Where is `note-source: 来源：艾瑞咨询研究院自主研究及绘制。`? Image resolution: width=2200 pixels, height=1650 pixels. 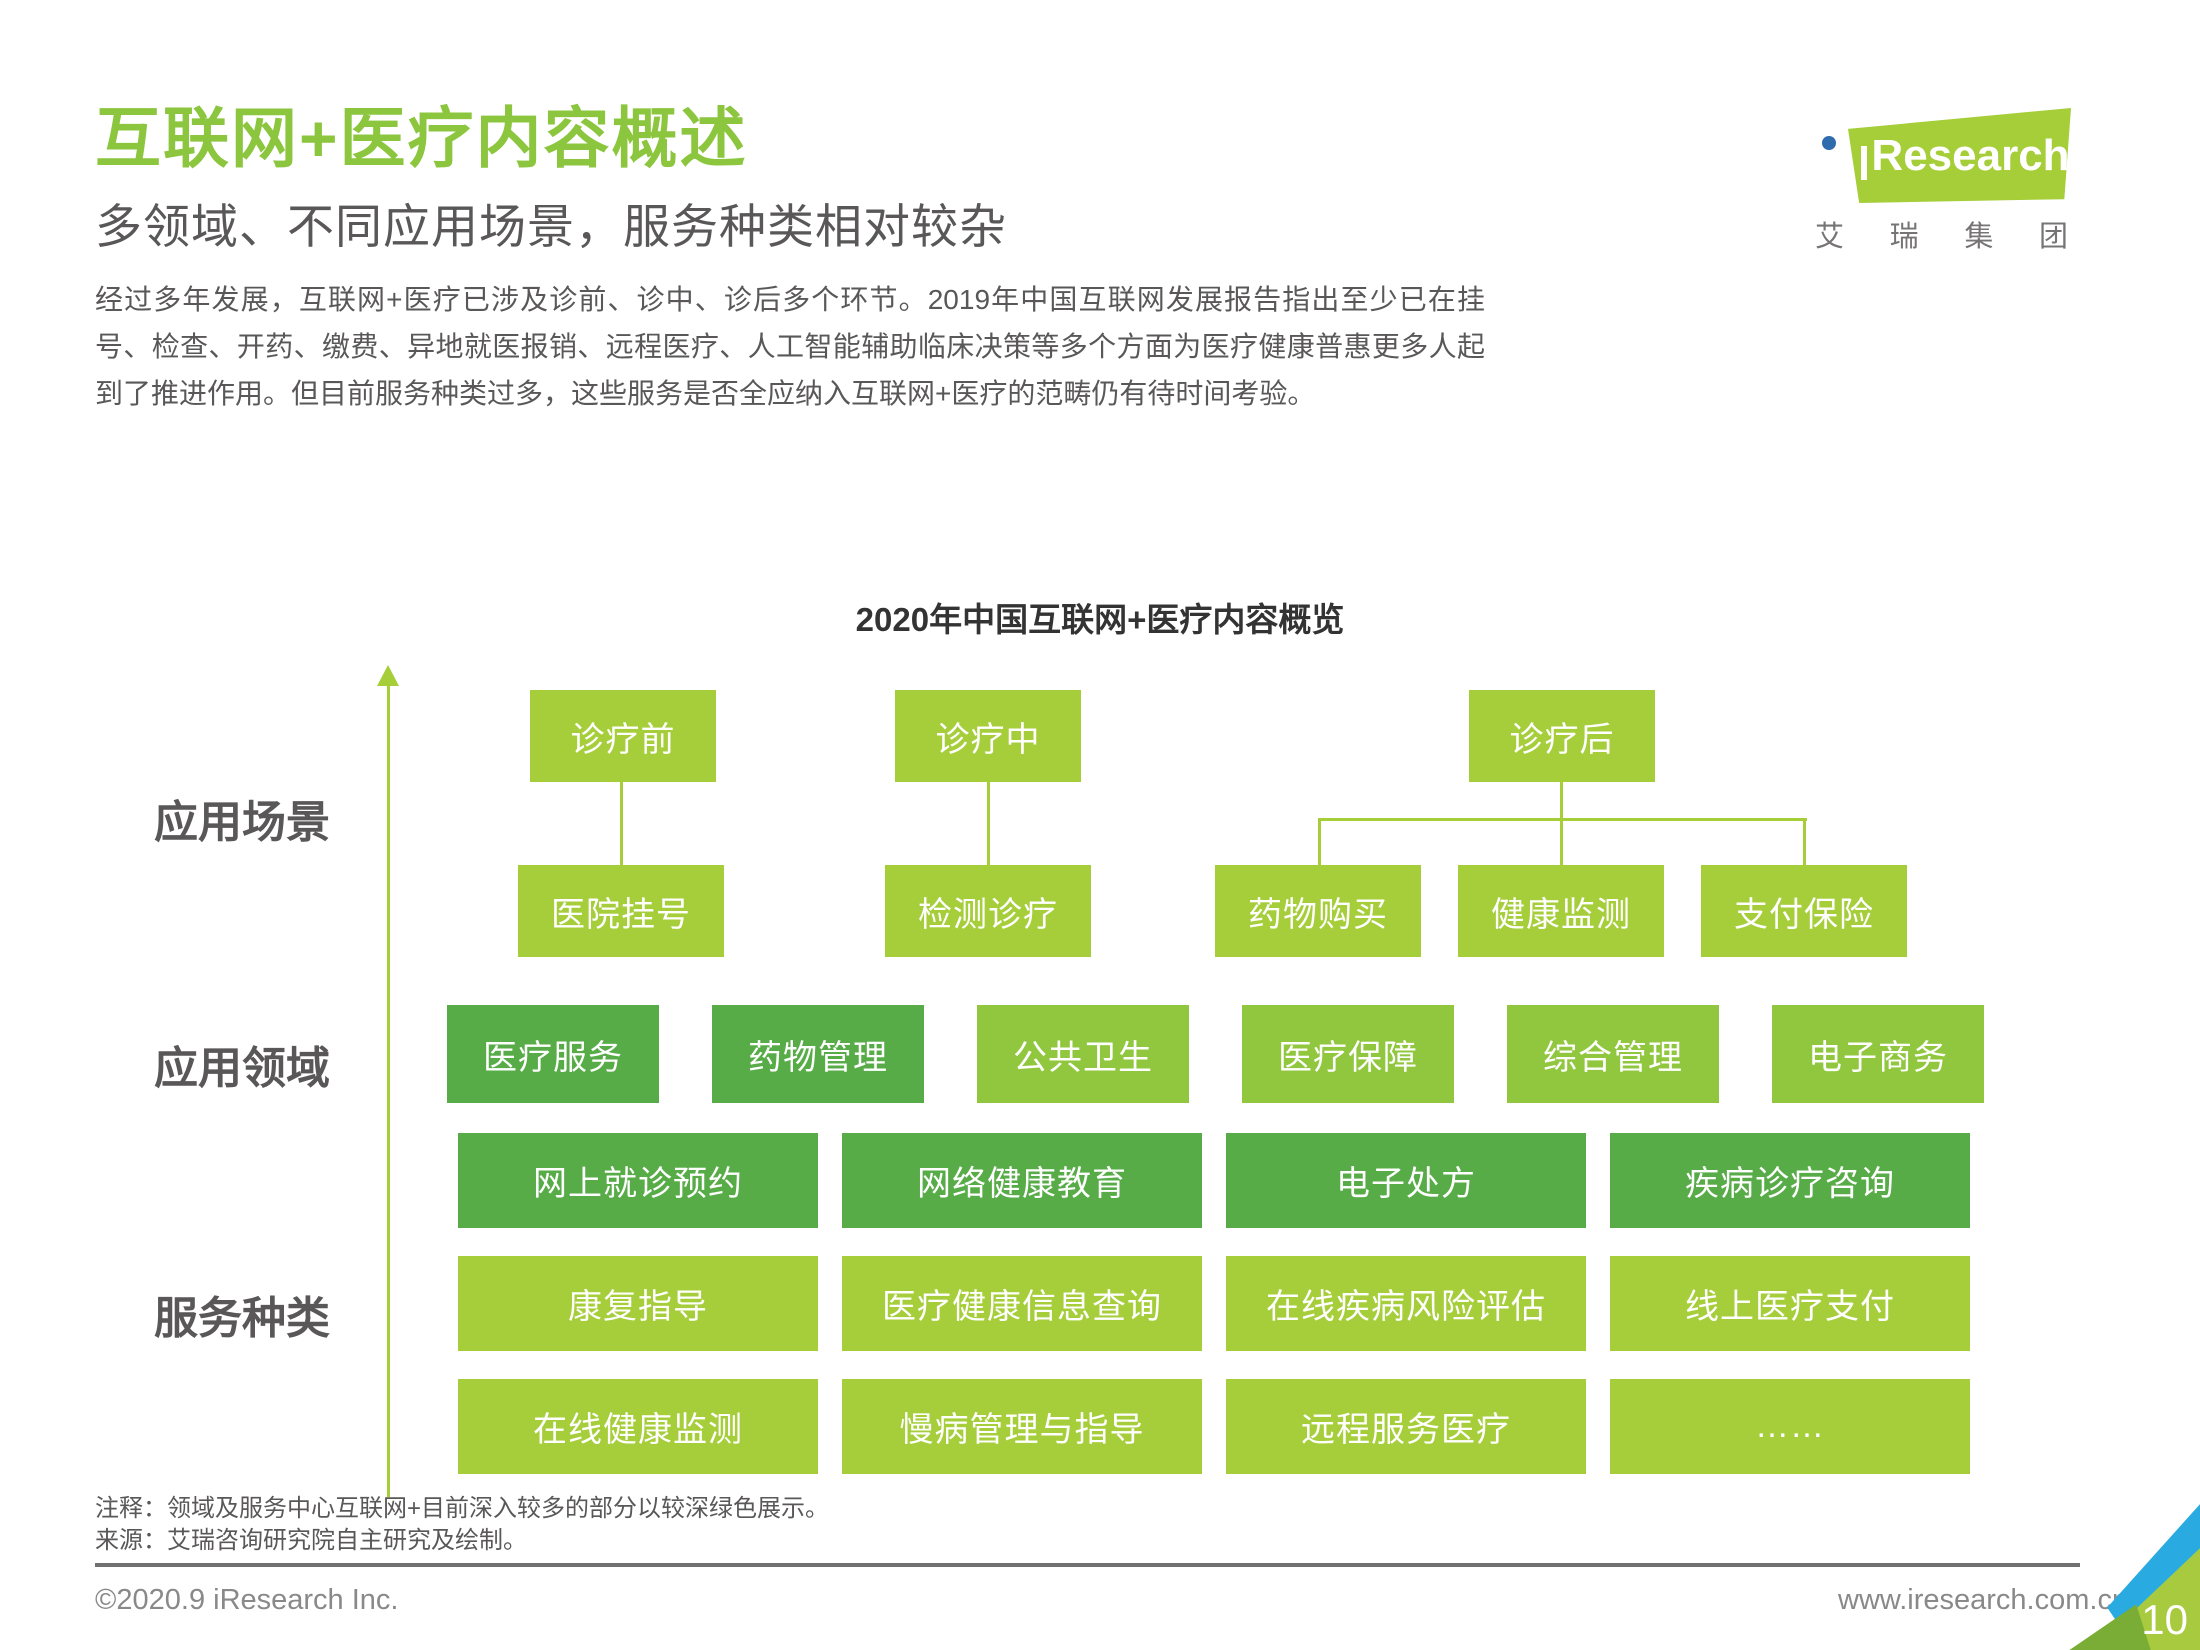
note-source: 来源：艾瑞咨询研究院自主研究及绘制。 is located at coordinates (311, 1540).